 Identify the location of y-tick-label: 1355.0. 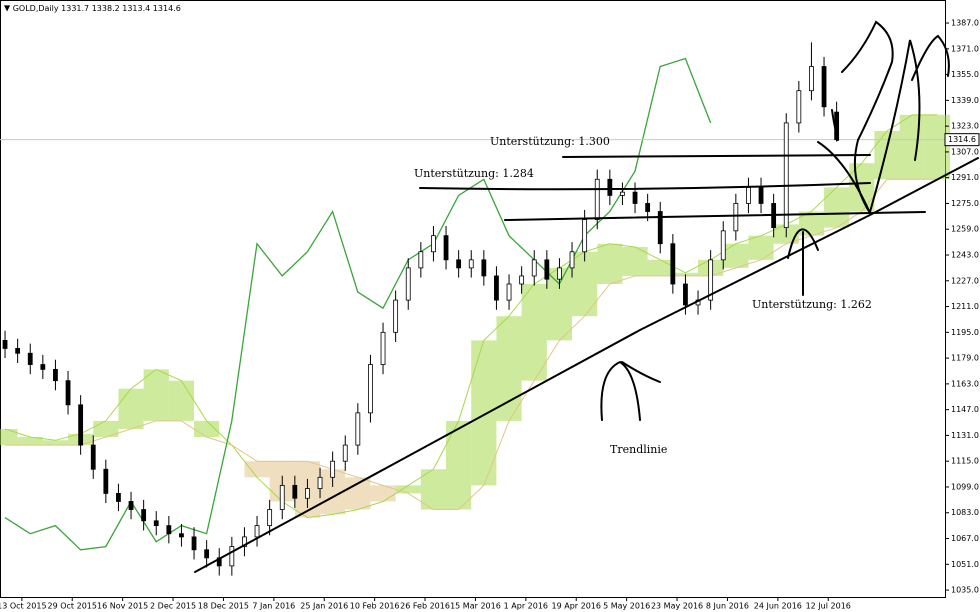
(965, 74).